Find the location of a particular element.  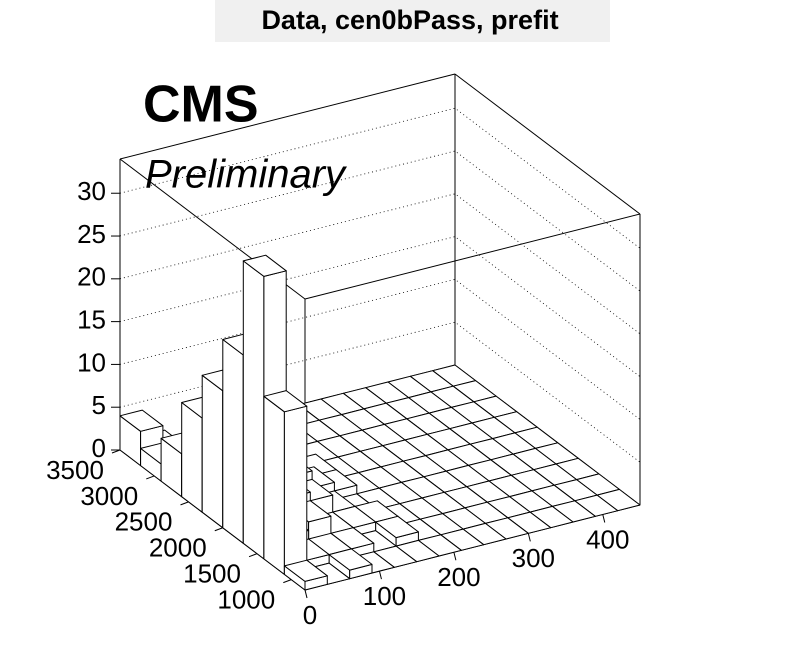

preliminary-label: Preliminary is located at coordinates (246, 175).